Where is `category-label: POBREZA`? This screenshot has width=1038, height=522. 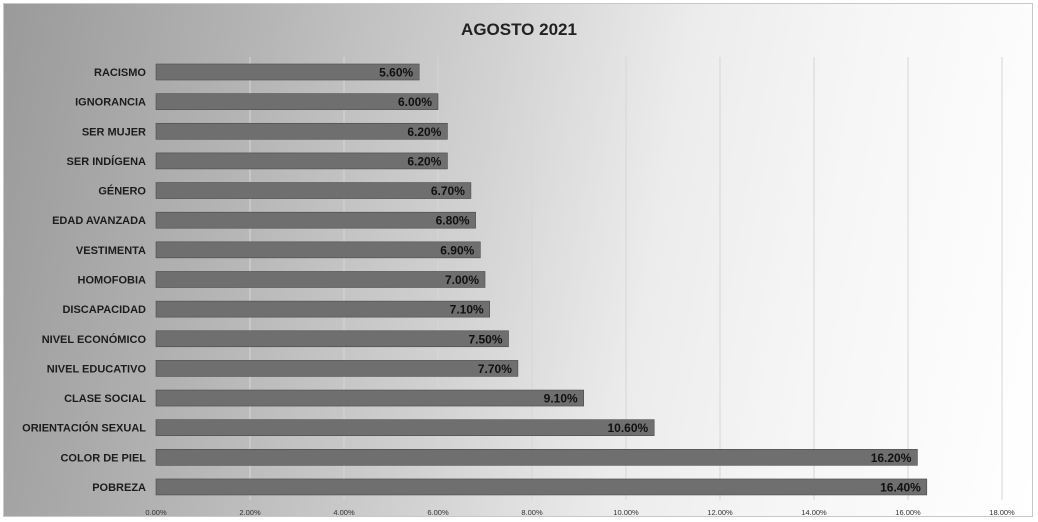
category-label: POBREZA is located at coordinates (119, 488).